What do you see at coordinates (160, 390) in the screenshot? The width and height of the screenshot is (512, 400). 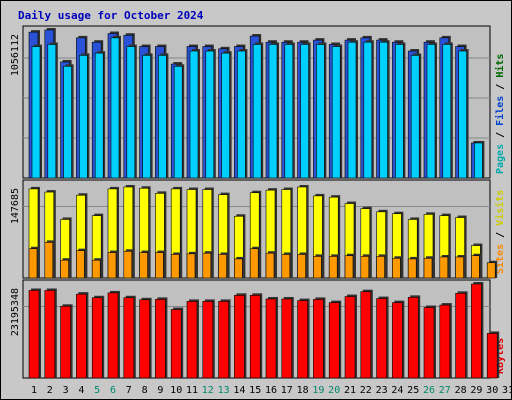 I see `x-tick-day-9: 9` at bounding box center [160, 390].